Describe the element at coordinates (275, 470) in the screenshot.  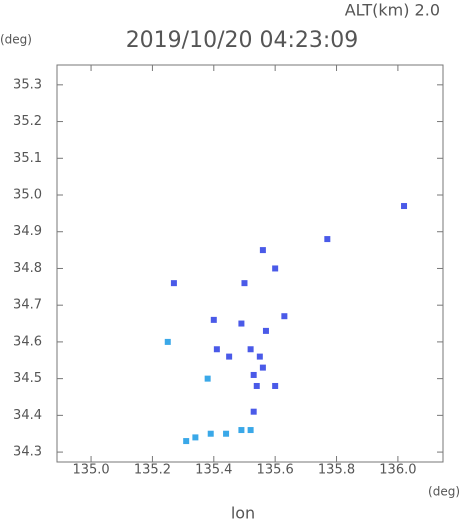
I see `x-tick-label: 135.6` at that location.